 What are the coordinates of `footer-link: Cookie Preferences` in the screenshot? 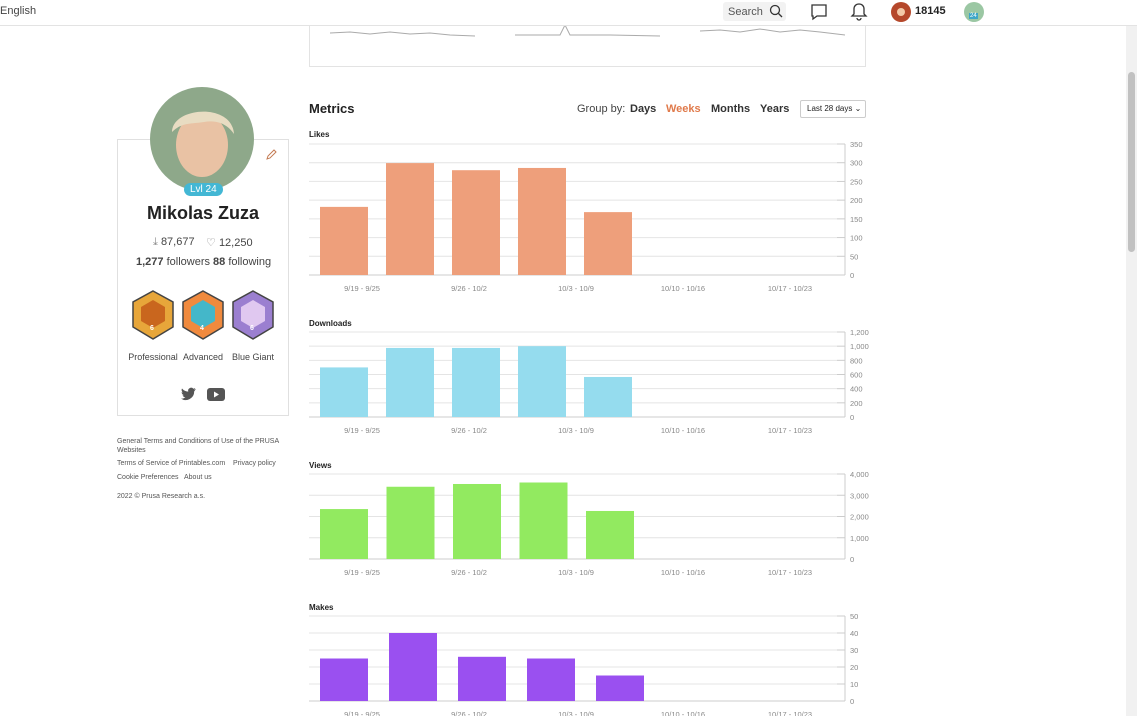 It's located at (148, 477).